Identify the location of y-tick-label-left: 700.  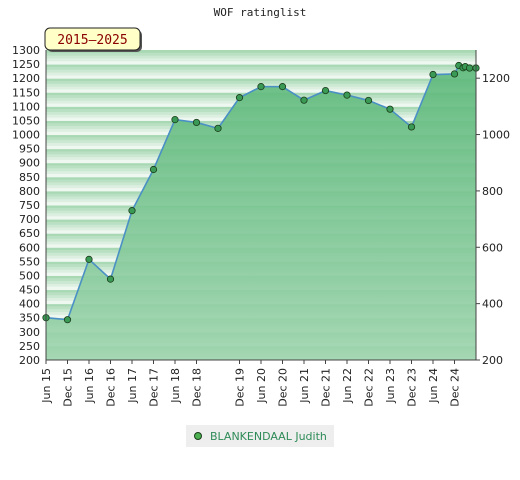
(29, 219).